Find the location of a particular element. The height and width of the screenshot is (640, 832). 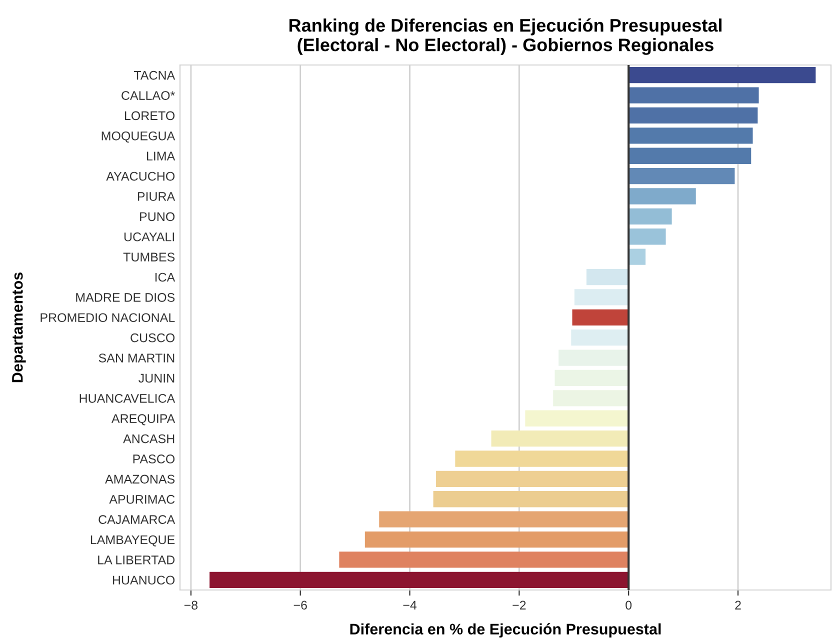

y-tick-label: CALLAO* is located at coordinates (148, 95).